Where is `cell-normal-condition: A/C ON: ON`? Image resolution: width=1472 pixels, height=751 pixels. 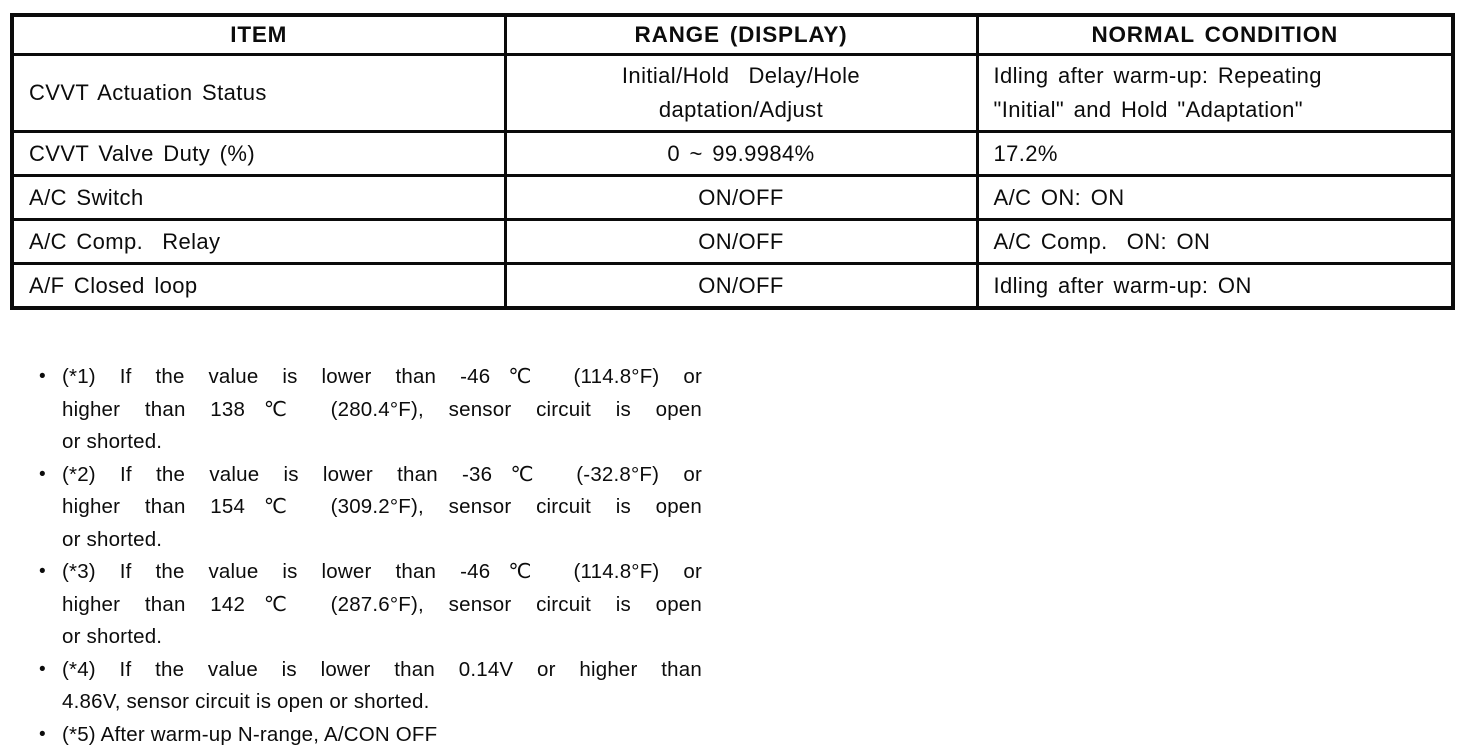 cell-normal-condition: A/C ON: ON is located at coordinates (1215, 198).